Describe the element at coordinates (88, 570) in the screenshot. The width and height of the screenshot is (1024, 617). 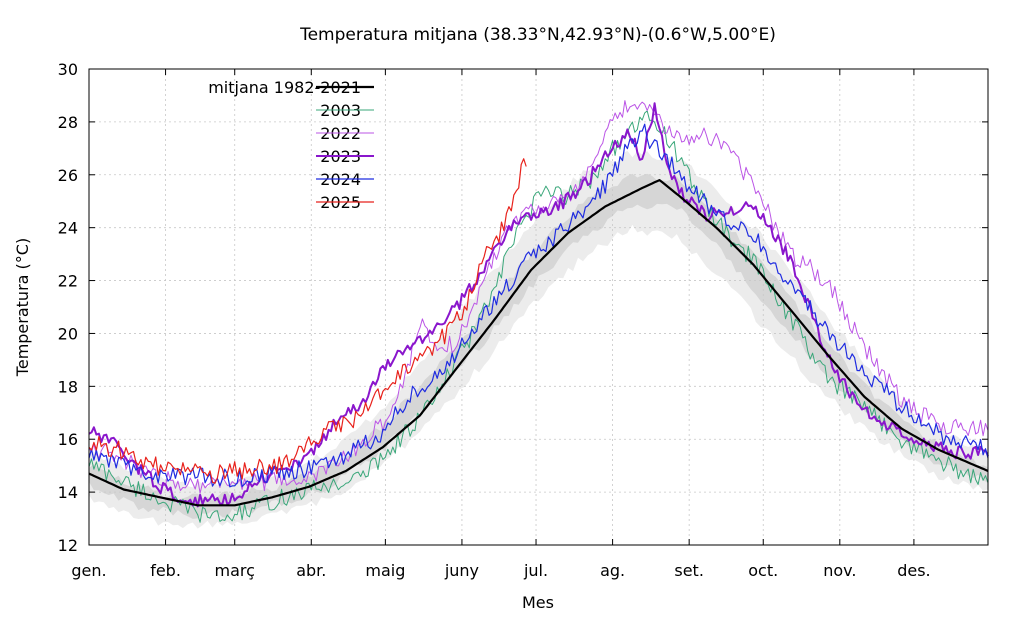
I see `x-tick-label: gen.` at that location.